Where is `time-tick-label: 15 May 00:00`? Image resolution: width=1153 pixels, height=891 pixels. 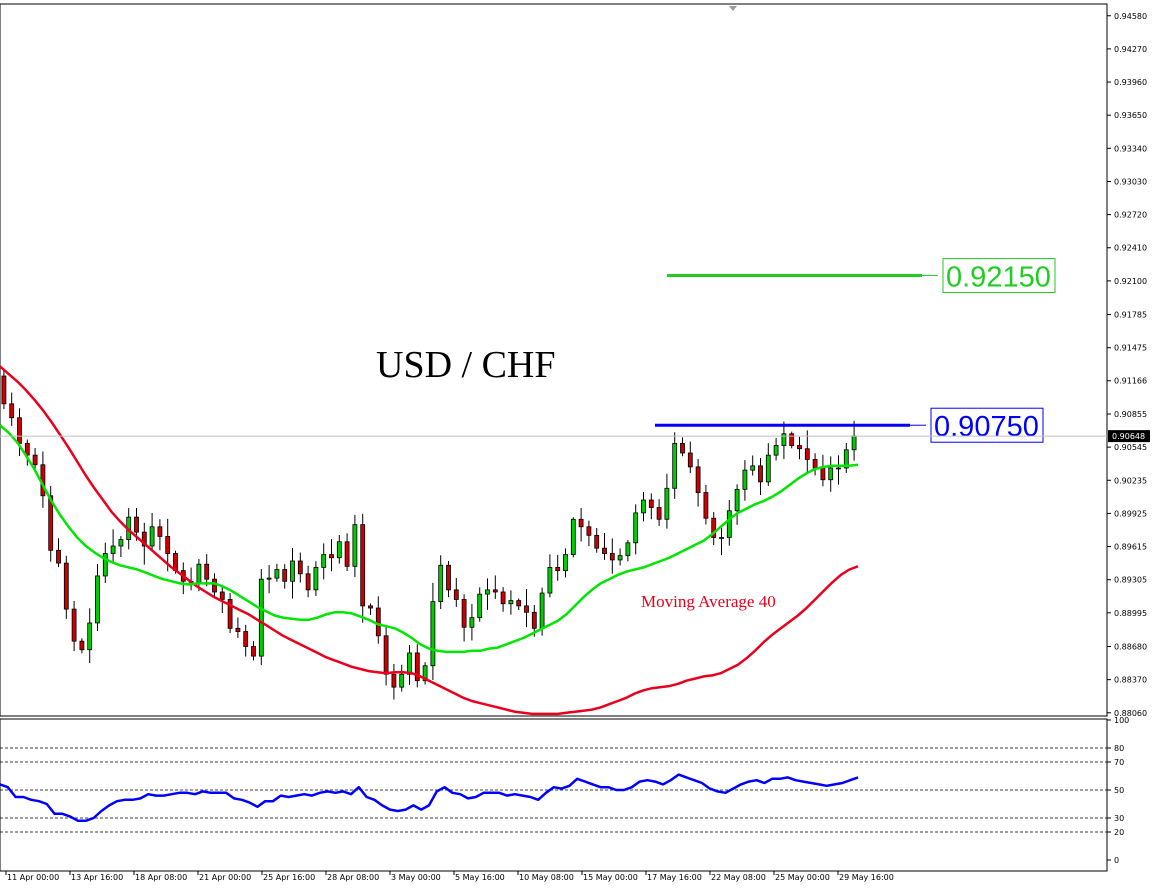
time-tick-label: 15 May 00:00 is located at coordinates (610, 877).